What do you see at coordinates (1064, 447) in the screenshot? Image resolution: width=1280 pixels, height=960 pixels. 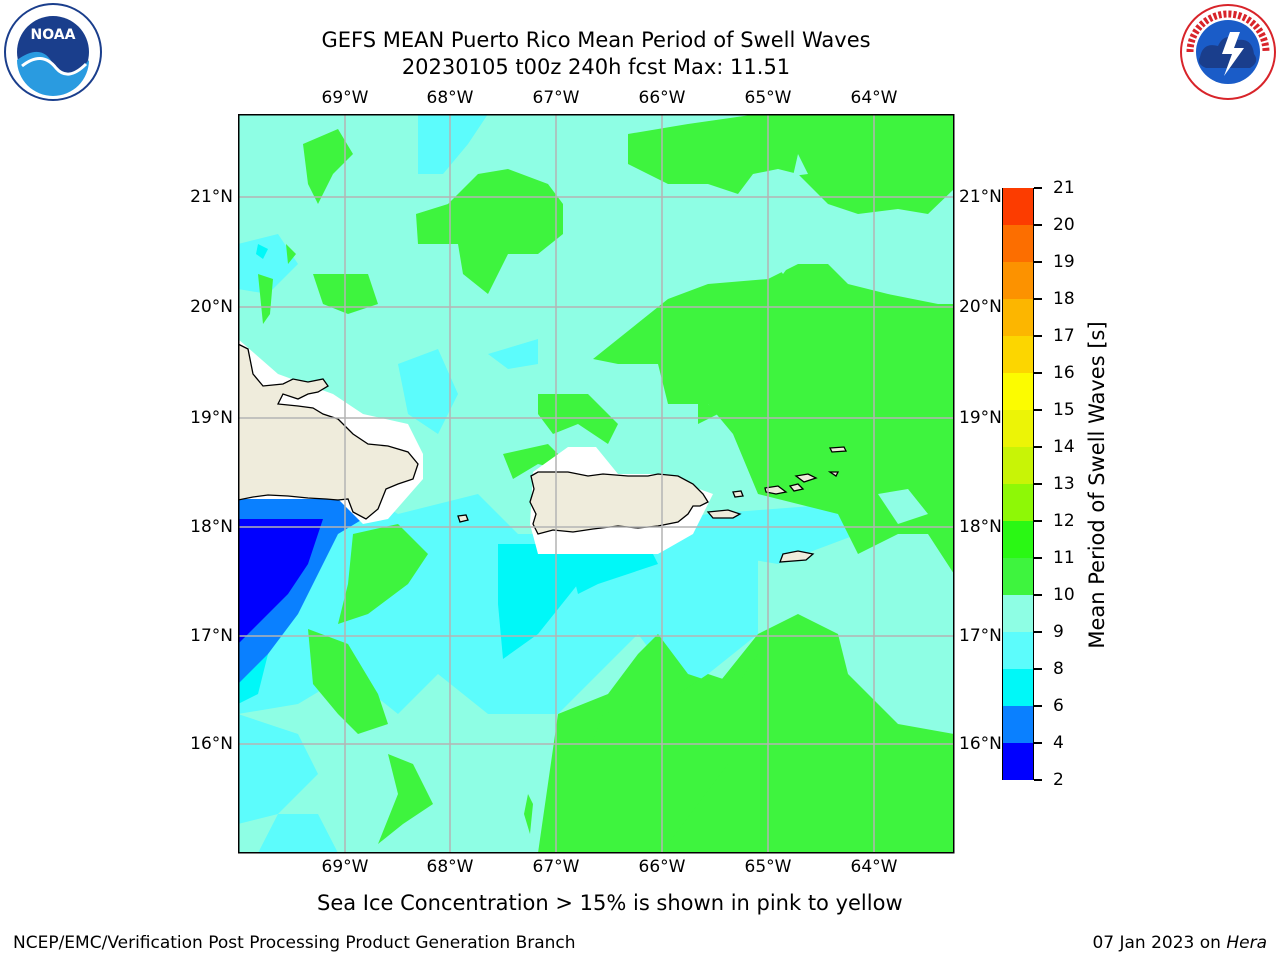 I see `colorbar-tick-label: 14` at bounding box center [1064, 447].